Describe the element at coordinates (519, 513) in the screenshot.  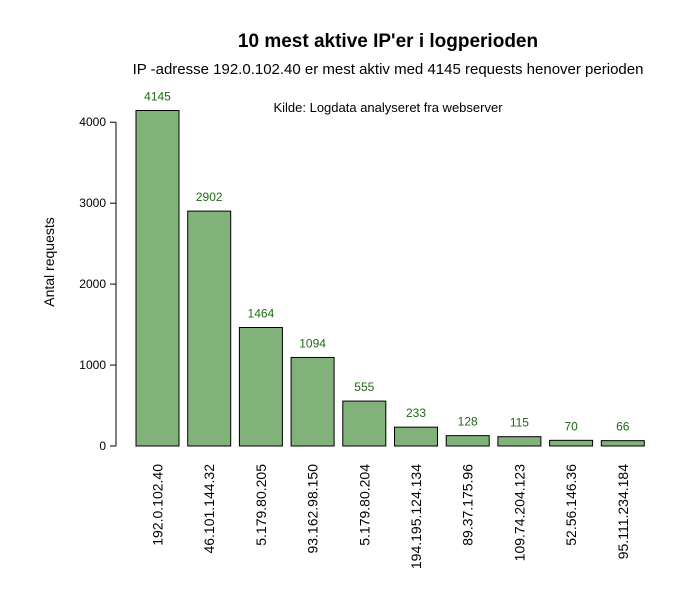
I see `x-tick-label: 109.74.204.123` at that location.